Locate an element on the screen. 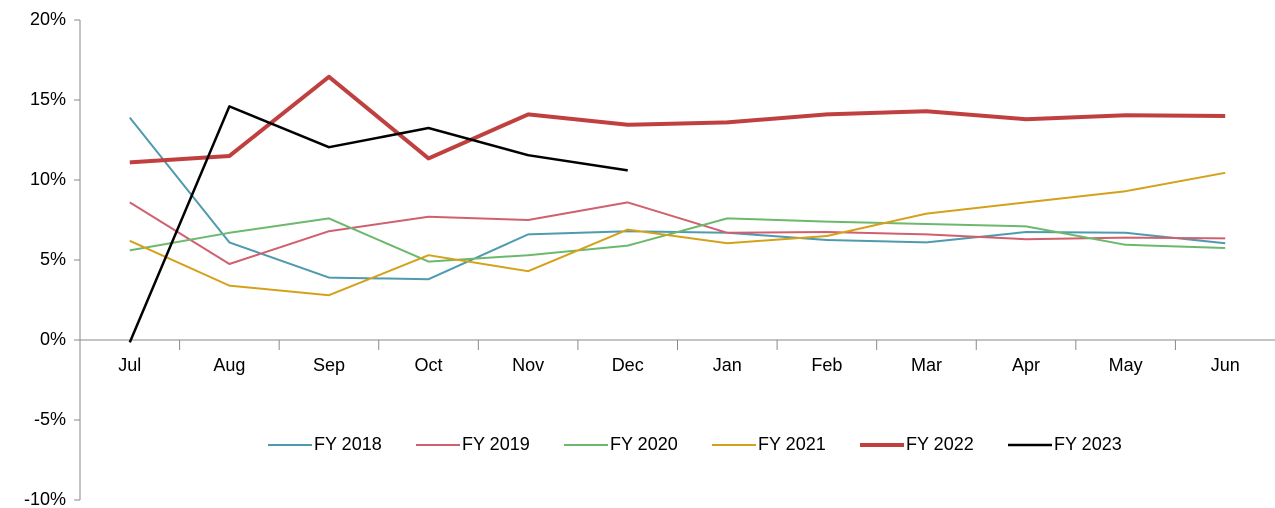  x-tick-label: Nov is located at coordinates (528, 365).